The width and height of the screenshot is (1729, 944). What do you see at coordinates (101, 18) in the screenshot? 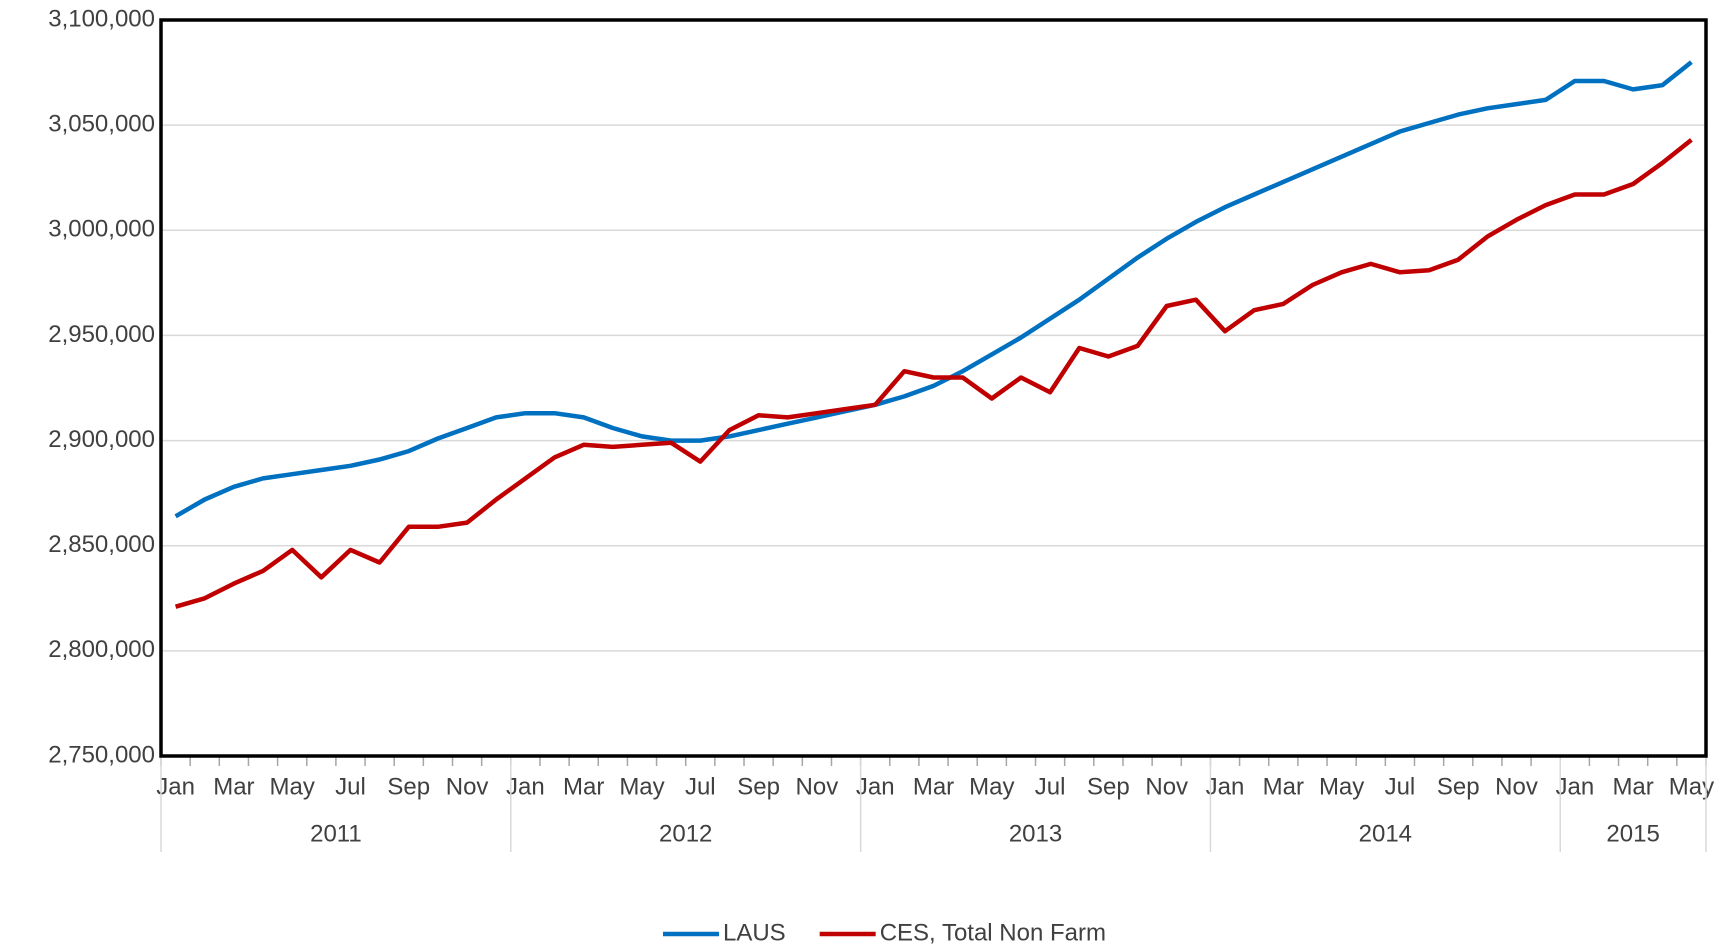
I see `y-tick-label: 3,100,000` at bounding box center [101, 18].